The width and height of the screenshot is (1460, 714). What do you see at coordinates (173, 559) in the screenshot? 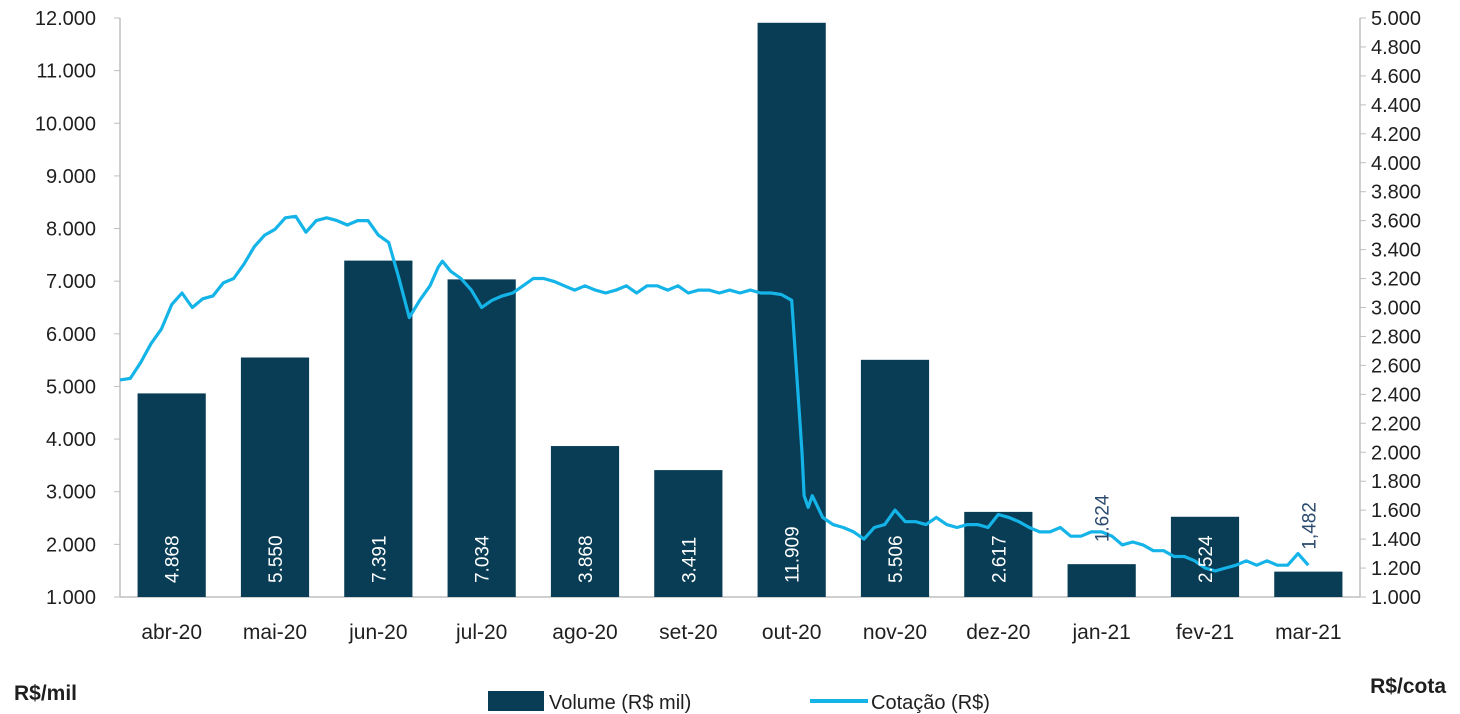
I see `bar-value-label: 4.868` at bounding box center [173, 559].